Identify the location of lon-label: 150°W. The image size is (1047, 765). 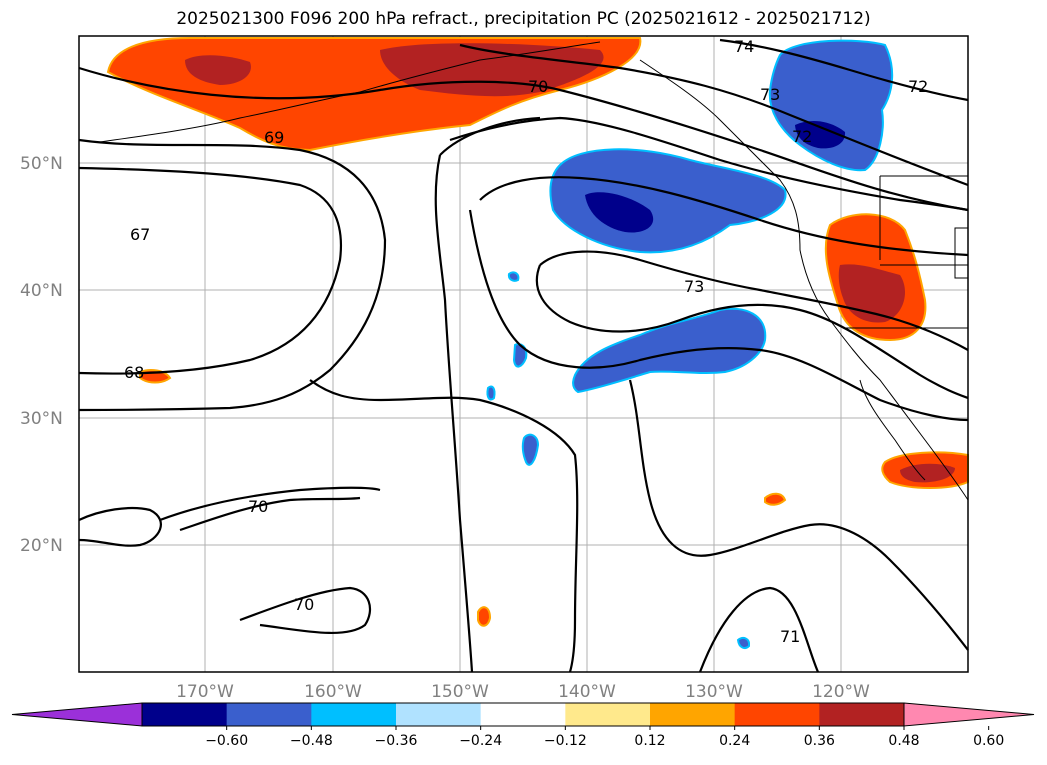
(460, 692).